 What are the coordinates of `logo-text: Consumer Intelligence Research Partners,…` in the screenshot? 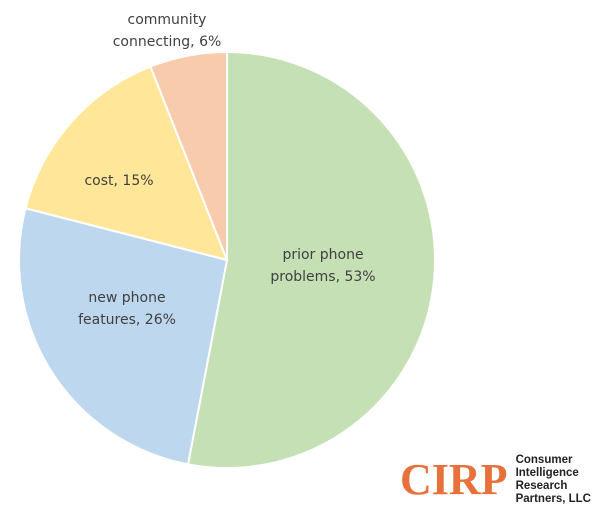 It's located at (553, 480).